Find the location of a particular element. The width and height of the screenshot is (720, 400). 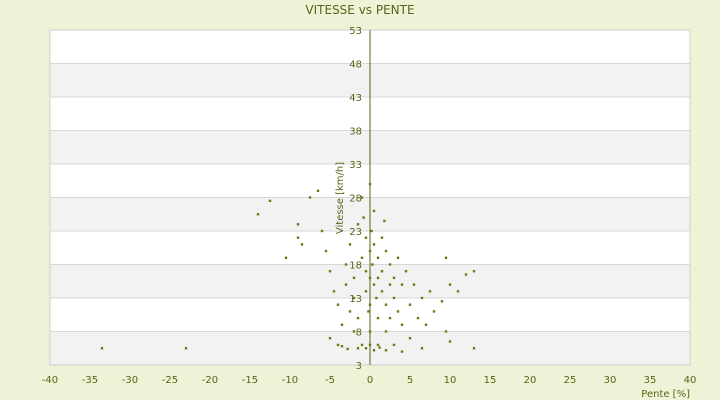

y-tick-label: 38 is located at coordinates (355, 132).